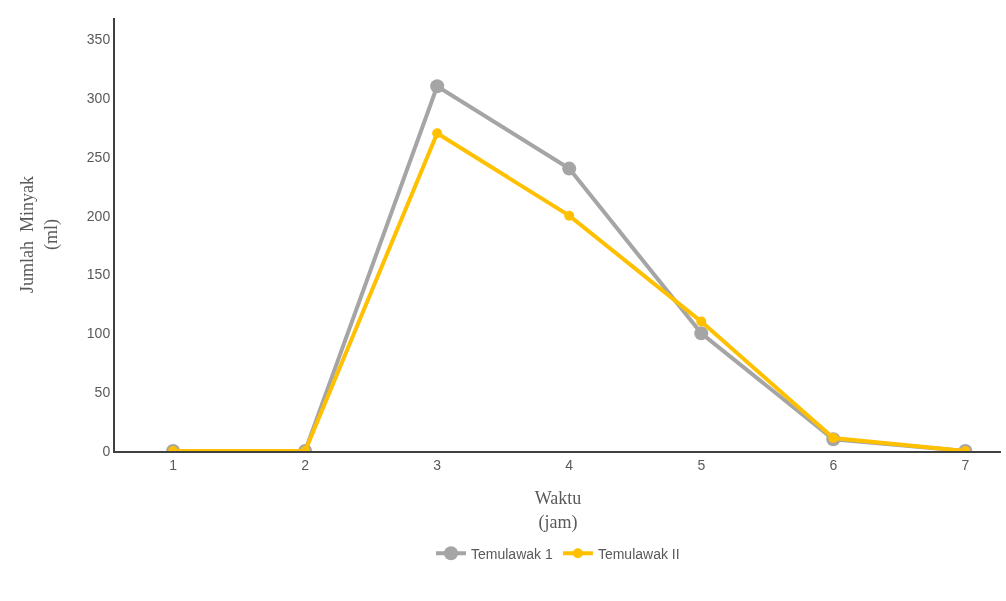 The image size is (1006, 601). I want to click on y-tick-label: 300, so click(98, 97).